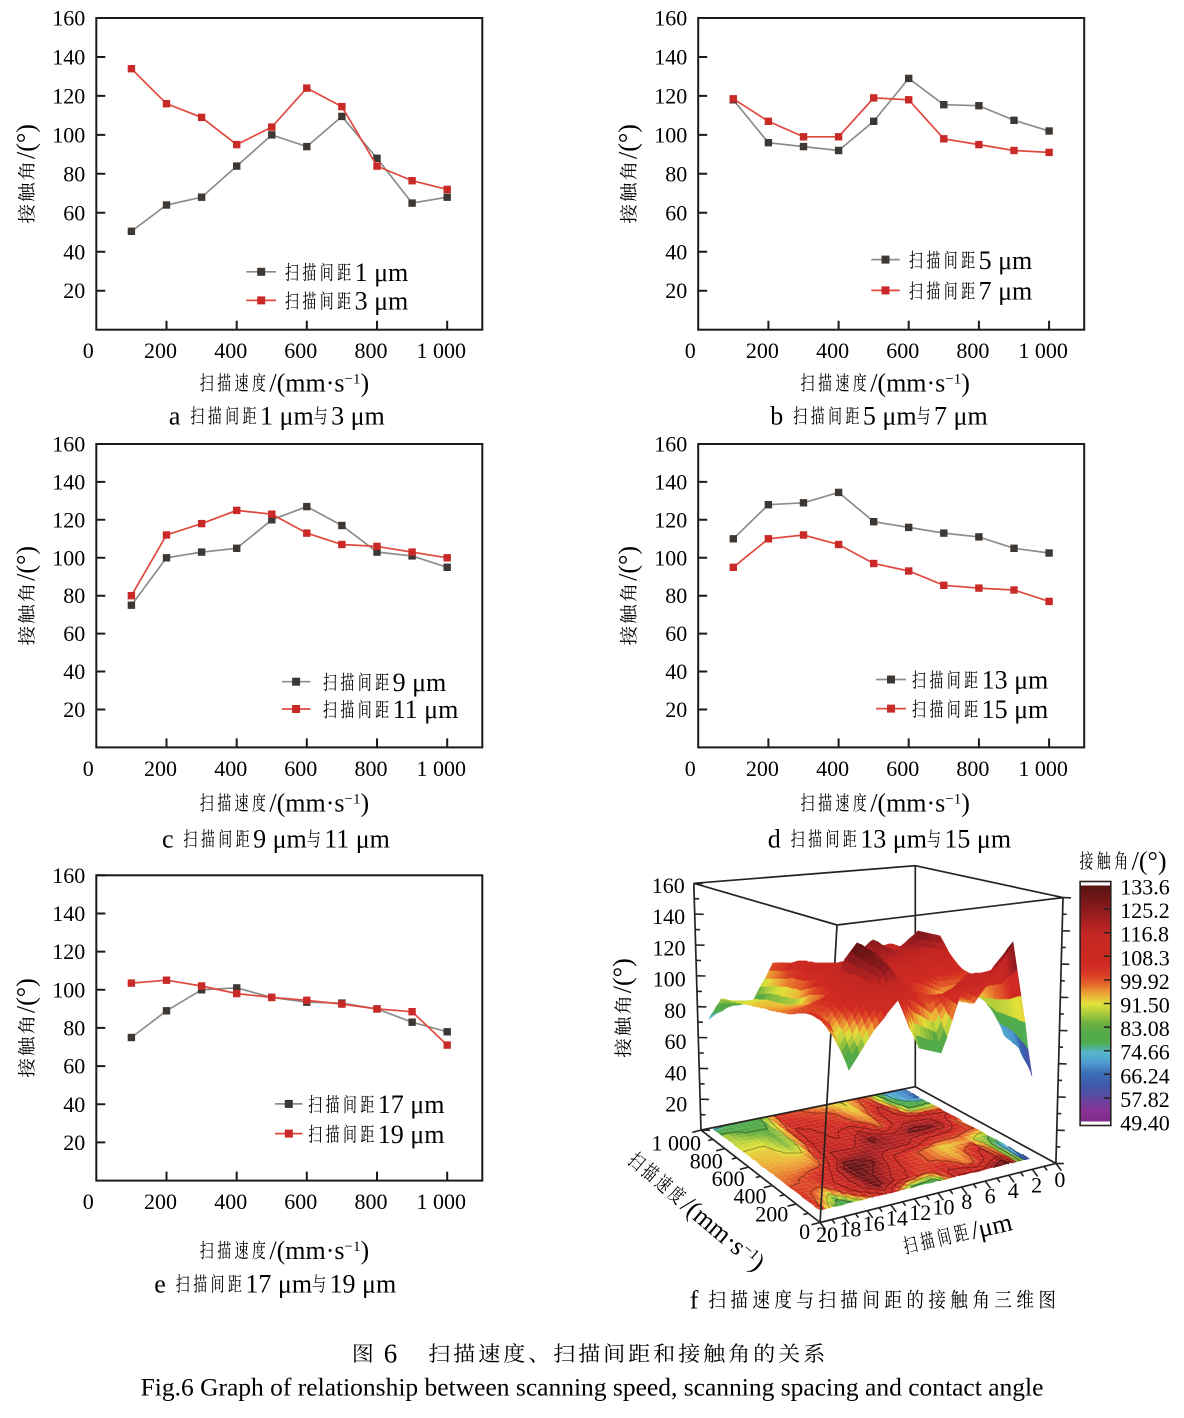 The height and width of the screenshot is (1418, 1184). I want to click on svg-text: 14, so click(897, 1218).